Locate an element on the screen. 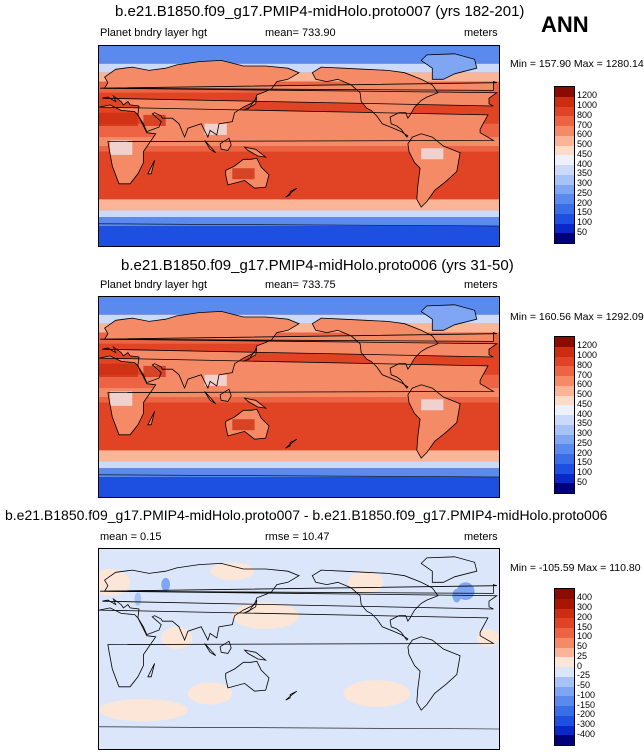 This screenshot has width=644, height=754. colorbar-tick-label: 500 is located at coordinates (585, 394).